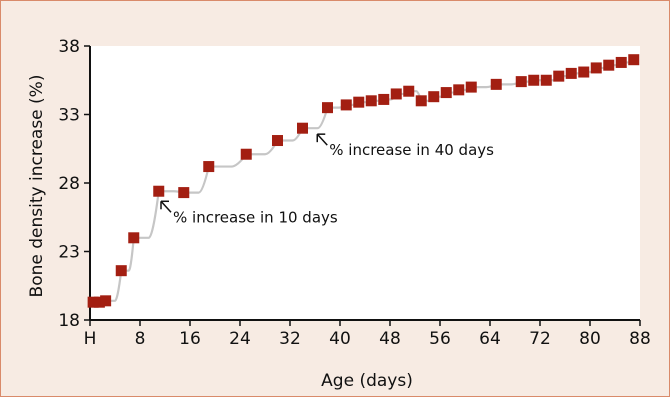 The height and width of the screenshot is (397, 670). I want to click on x-tick-label: 64, so click(490, 339).